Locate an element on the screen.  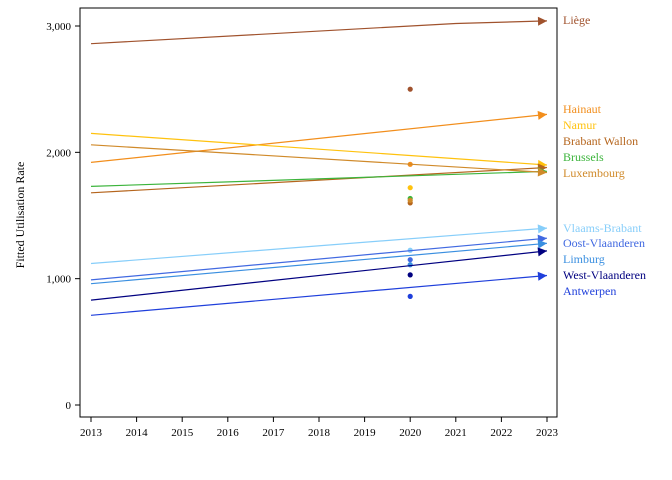
series-label-west-vlaanderen: West-Vlaanderen is located at coordinates (604, 275).